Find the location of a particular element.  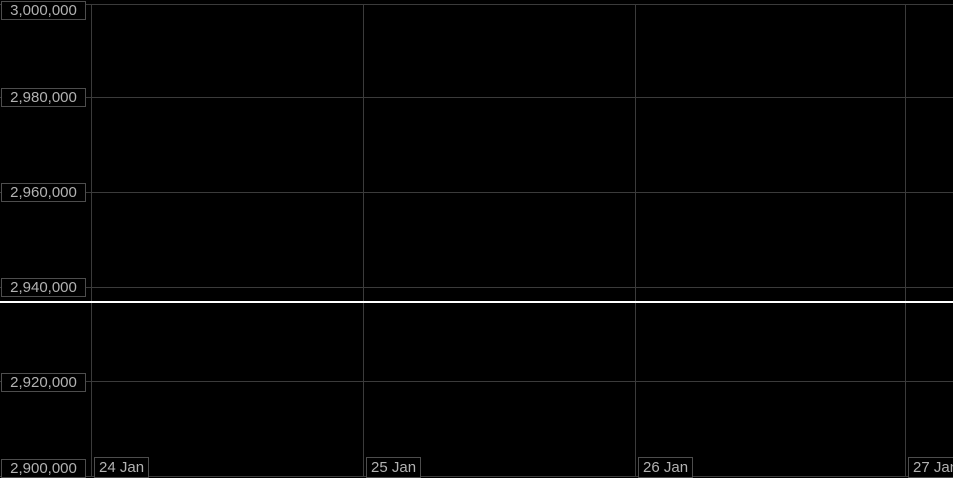

series-line is located at coordinates (476, 302).